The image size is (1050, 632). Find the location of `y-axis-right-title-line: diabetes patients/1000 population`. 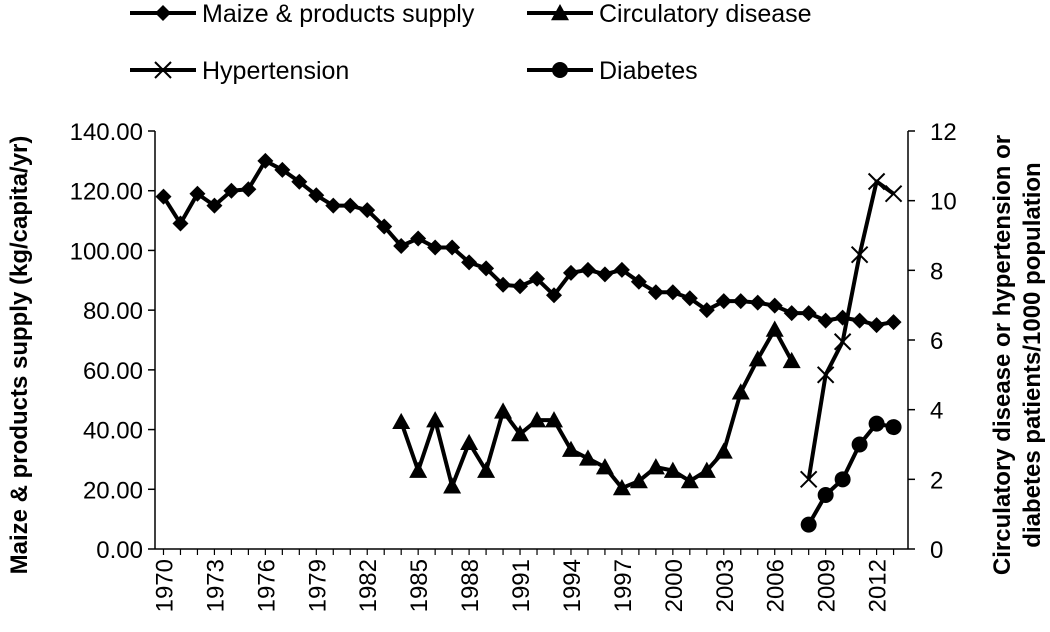

y-axis-right-title-line: diabetes patients/1000 population is located at coordinates (1032, 354).